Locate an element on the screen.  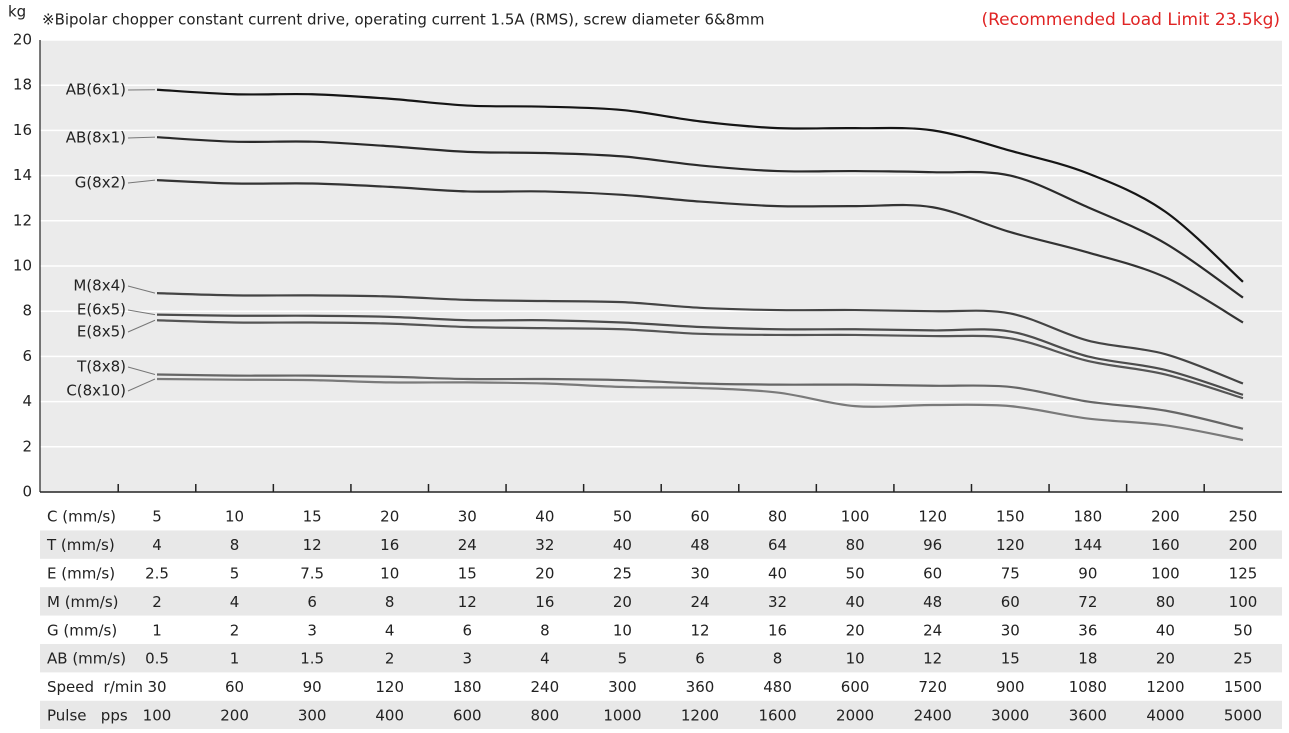
table-cell: 250 is located at coordinates (1243, 517).